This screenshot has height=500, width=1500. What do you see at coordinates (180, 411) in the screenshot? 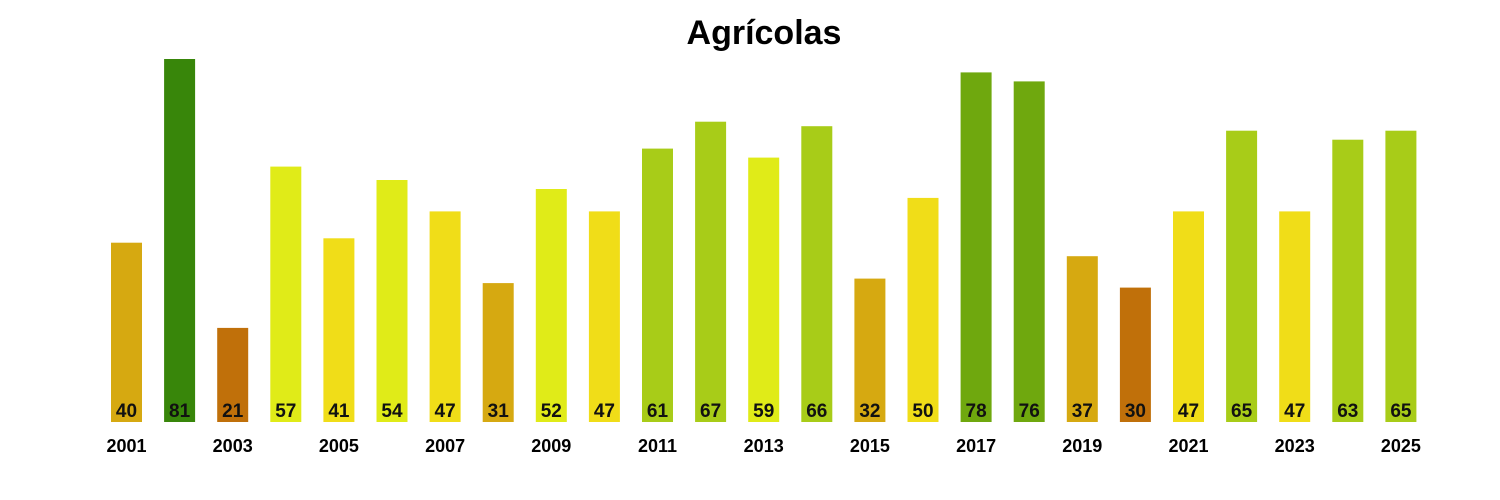
I see `value-label-2002: 81` at bounding box center [180, 411].